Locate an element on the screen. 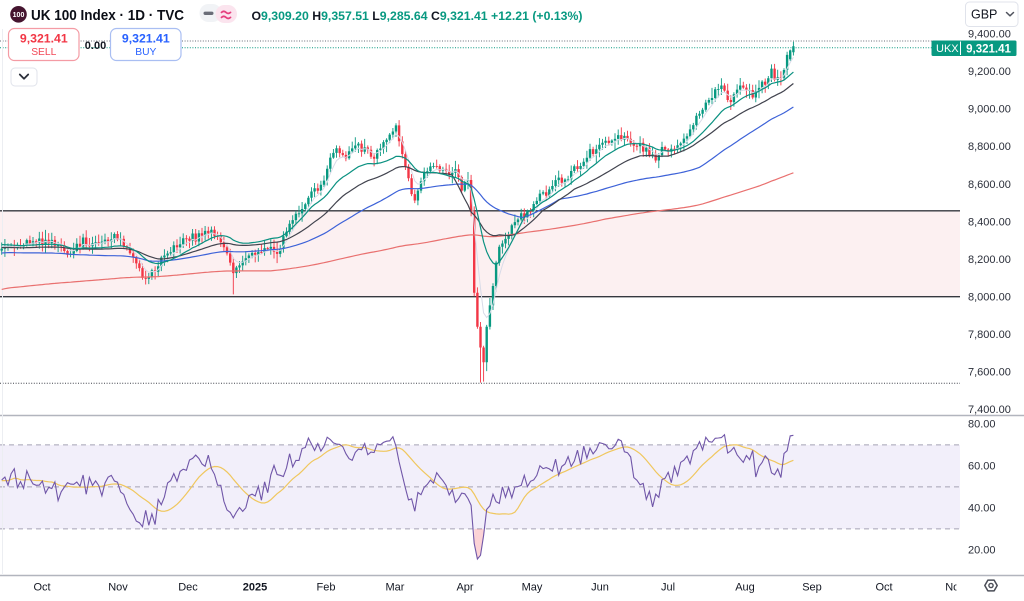 The width and height of the screenshot is (1024, 601). svg-text: GBP is located at coordinates (984, 15).